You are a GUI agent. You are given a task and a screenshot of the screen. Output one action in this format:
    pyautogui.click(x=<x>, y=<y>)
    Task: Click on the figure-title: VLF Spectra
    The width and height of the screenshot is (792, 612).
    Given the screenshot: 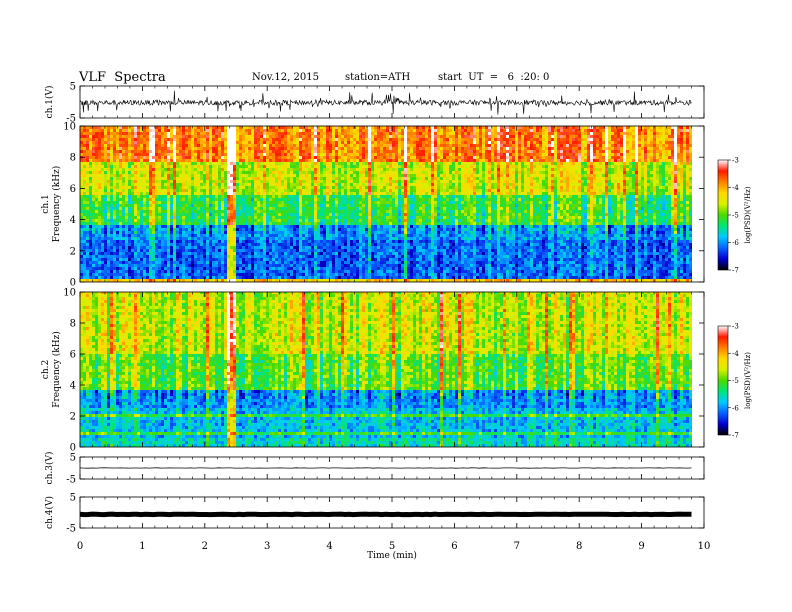 What is the action you would take?
    pyautogui.click(x=122, y=77)
    